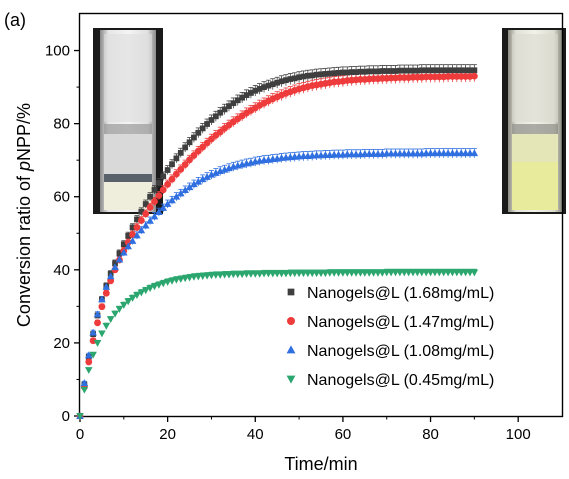 The image size is (569, 479). Describe the element at coordinates (80, 434) in the screenshot. I see `x-tick-label: 0` at that location.